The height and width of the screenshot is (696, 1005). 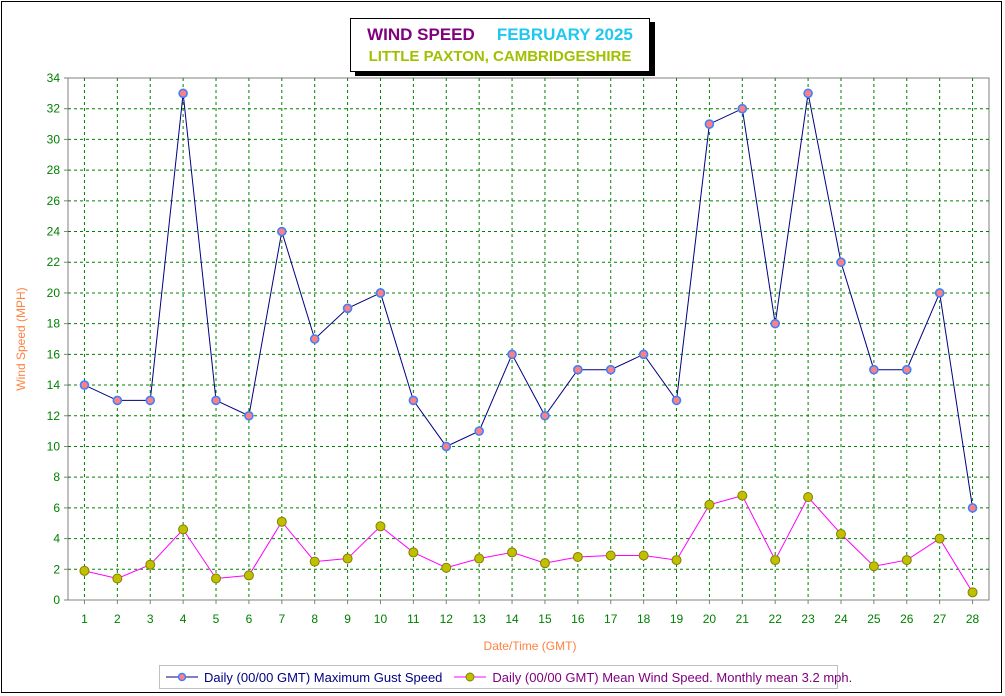 What do you see at coordinates (249, 619) in the screenshot?
I see `x-tick-label: 6` at bounding box center [249, 619].